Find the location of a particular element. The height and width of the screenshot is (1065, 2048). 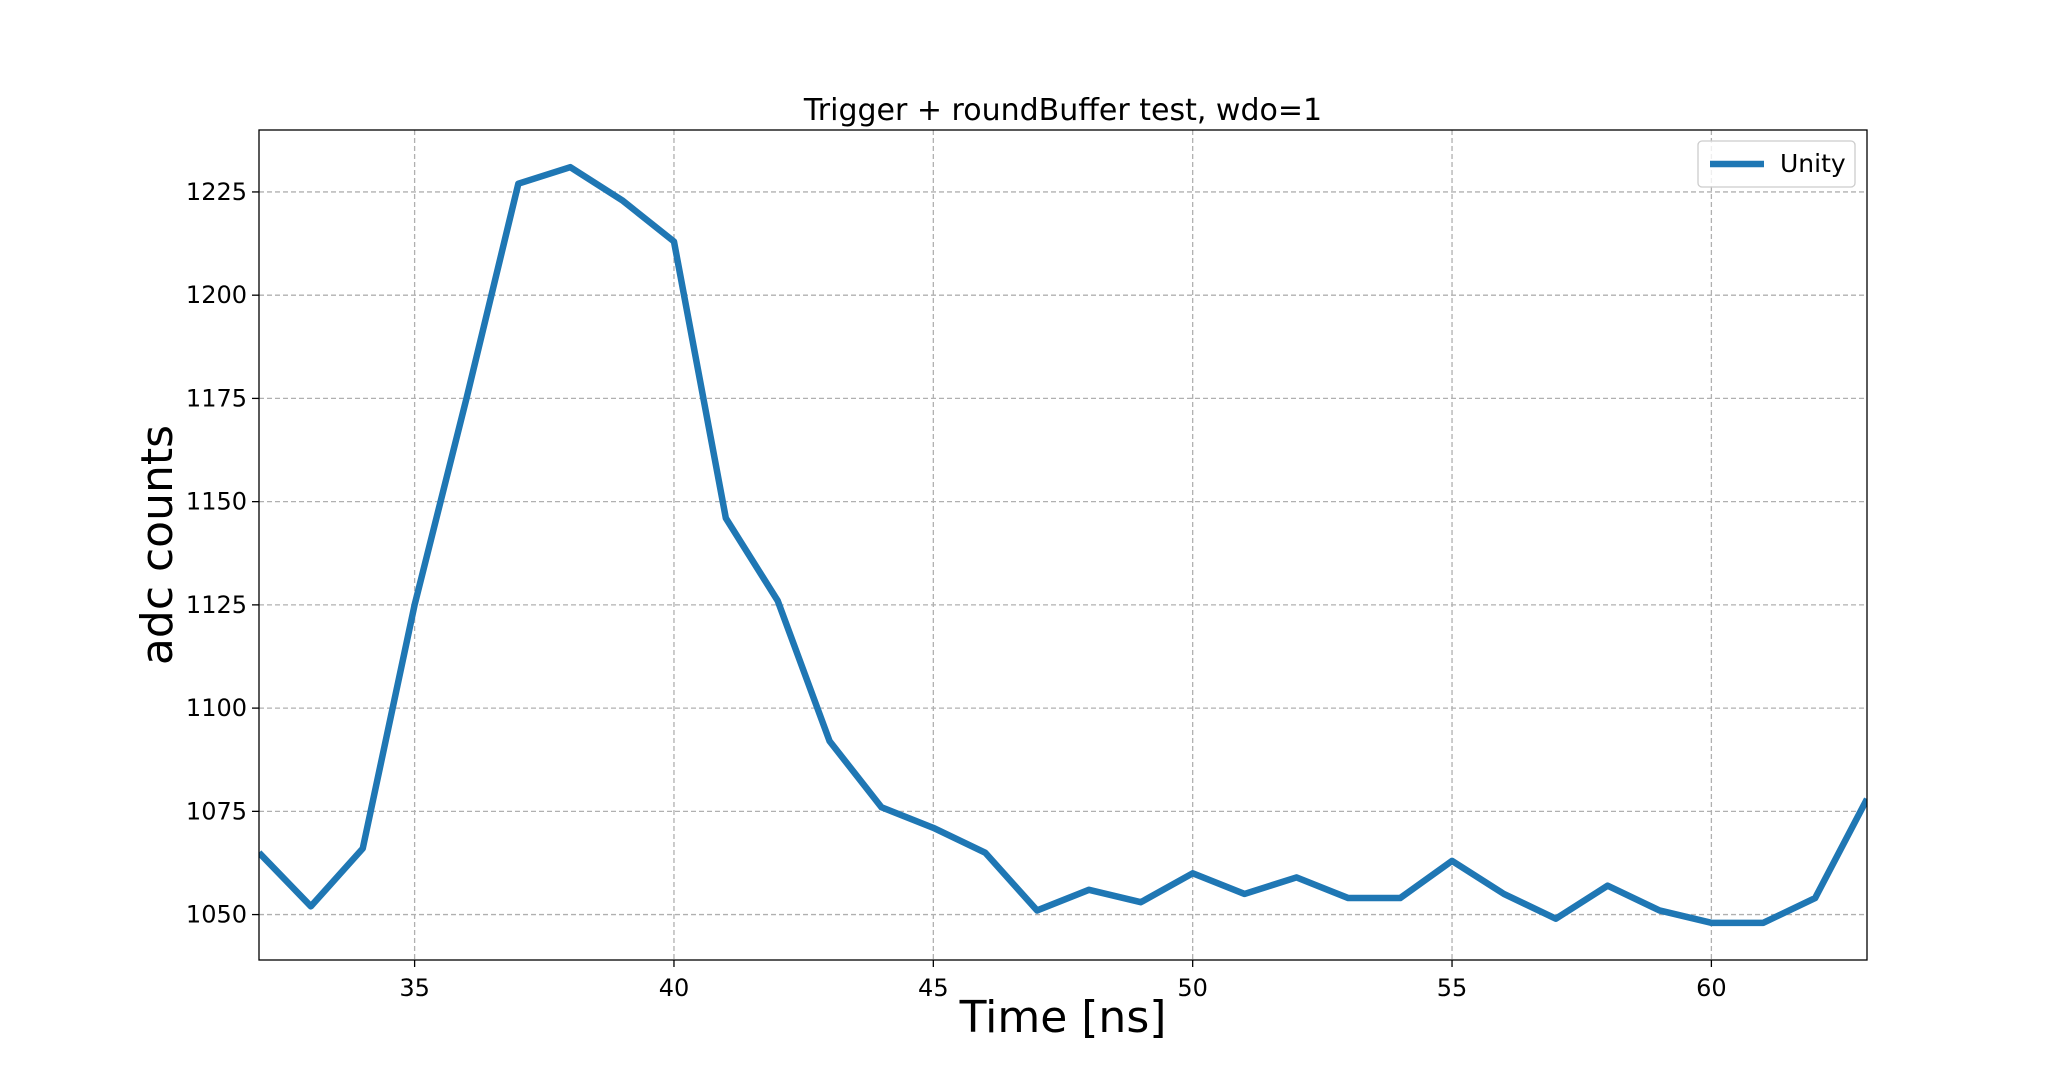

legend: Unity is located at coordinates (1776, 164).